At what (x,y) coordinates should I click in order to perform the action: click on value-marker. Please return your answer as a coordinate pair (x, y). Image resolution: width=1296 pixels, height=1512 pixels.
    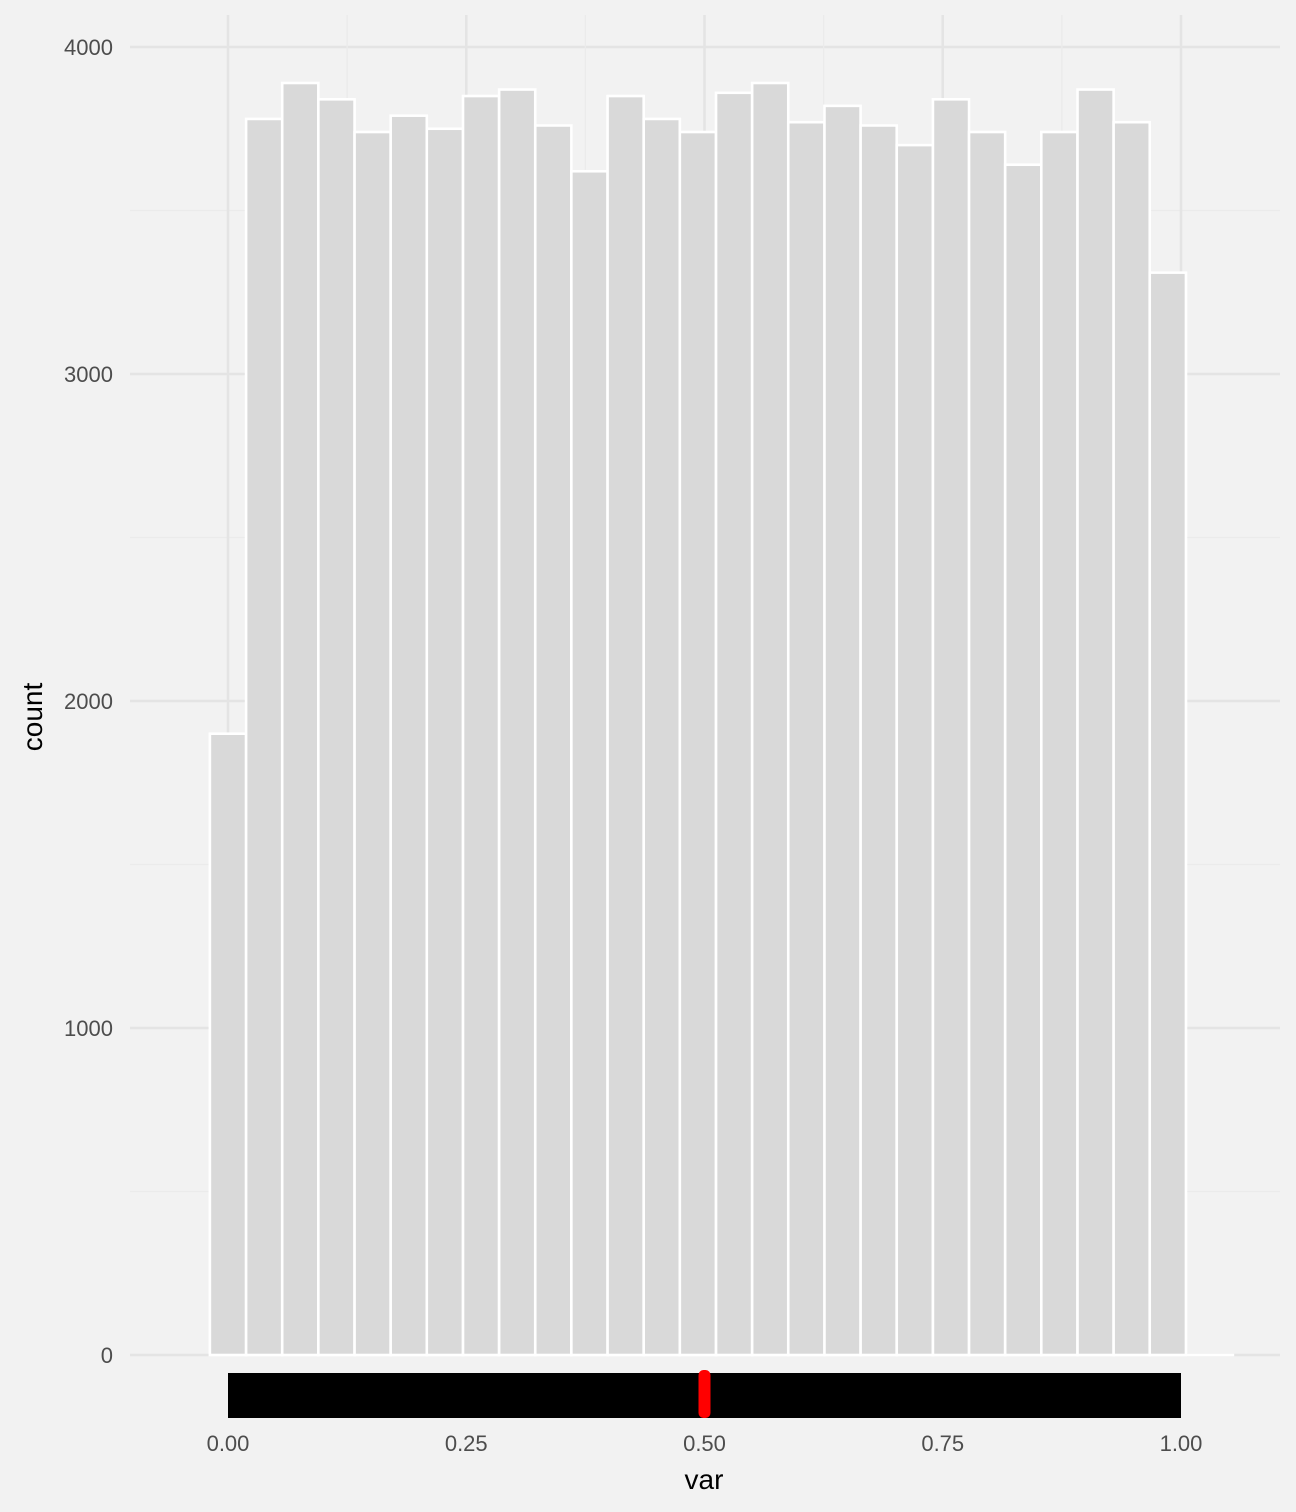
    Looking at the image, I should click on (704, 1394).